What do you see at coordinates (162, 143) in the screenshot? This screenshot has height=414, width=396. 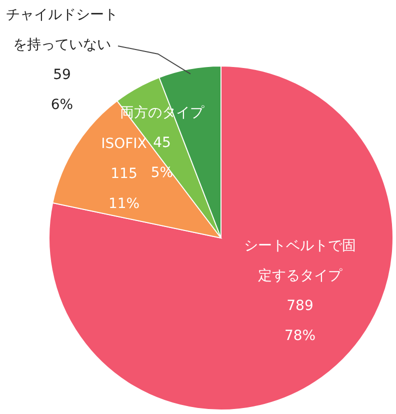 I see `data-label: 45` at bounding box center [162, 143].